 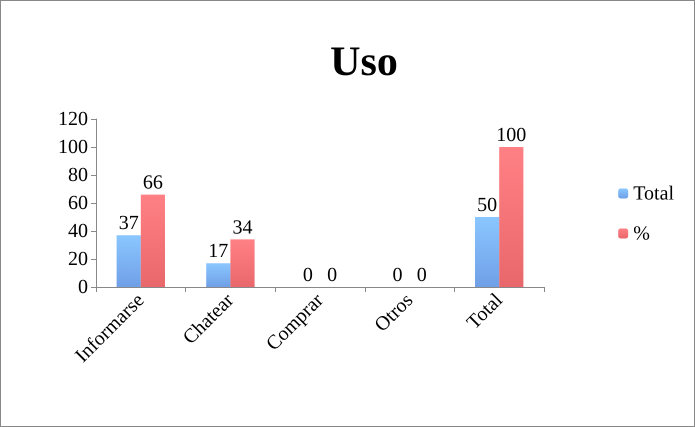 What do you see at coordinates (78, 259) in the screenshot?
I see `y-tick-label: 20` at bounding box center [78, 259].